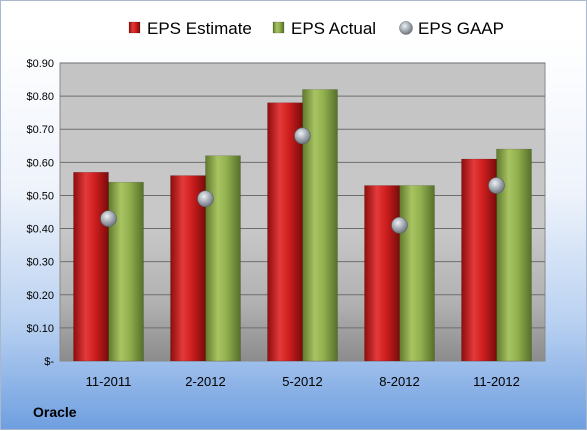 The image size is (587, 431). What do you see at coordinates (55, 412) in the screenshot?
I see `company-annotation: Oracle` at bounding box center [55, 412].